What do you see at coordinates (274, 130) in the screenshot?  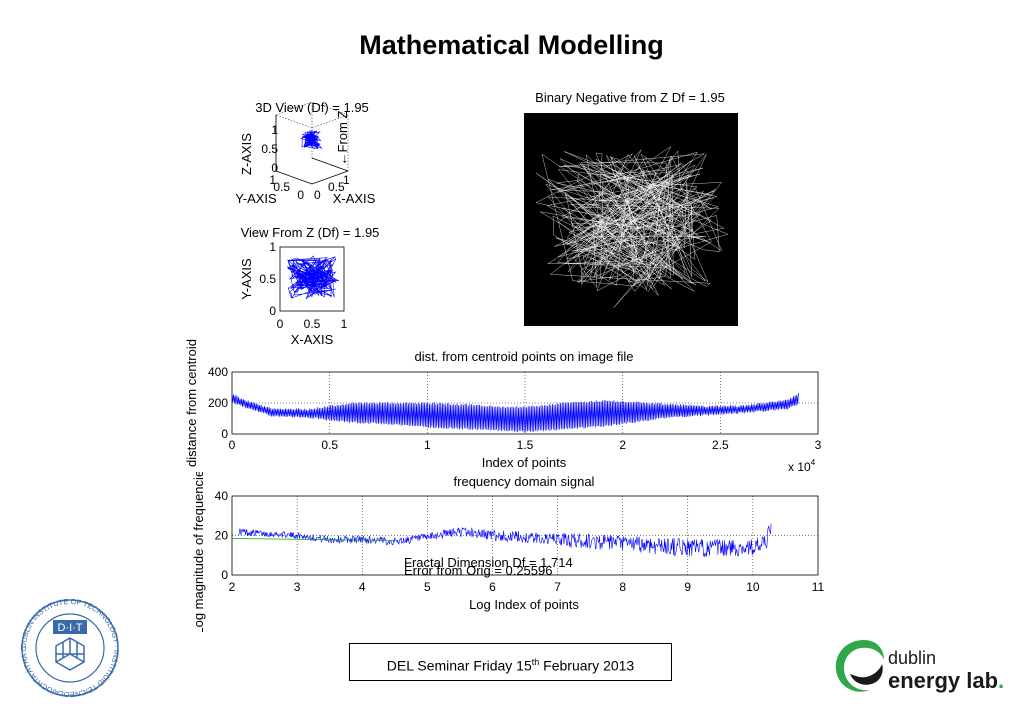 I see `z-tick-label: 1` at bounding box center [274, 130].